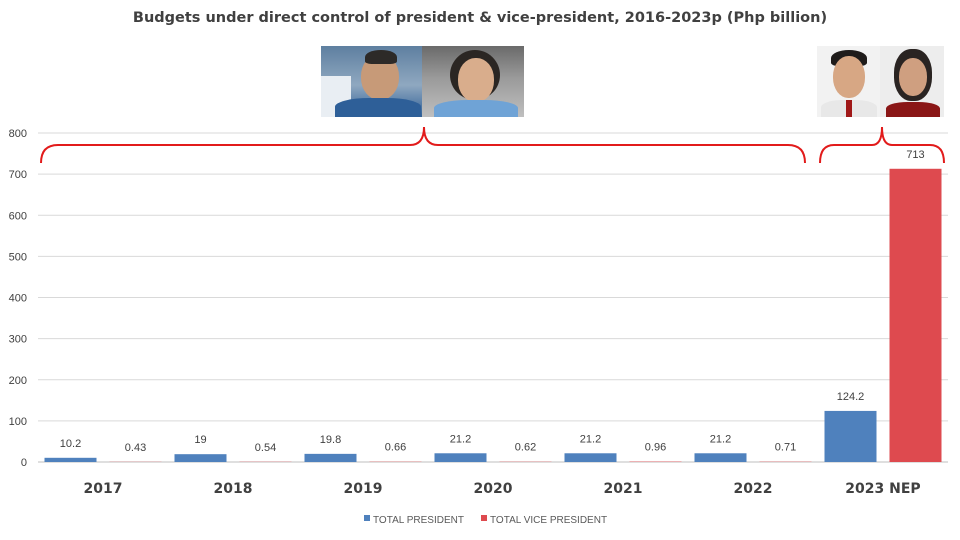 The width and height of the screenshot is (960, 540). I want to click on legend-label-vice-president: TOTAL VICE PRESIDENT, so click(548, 520).